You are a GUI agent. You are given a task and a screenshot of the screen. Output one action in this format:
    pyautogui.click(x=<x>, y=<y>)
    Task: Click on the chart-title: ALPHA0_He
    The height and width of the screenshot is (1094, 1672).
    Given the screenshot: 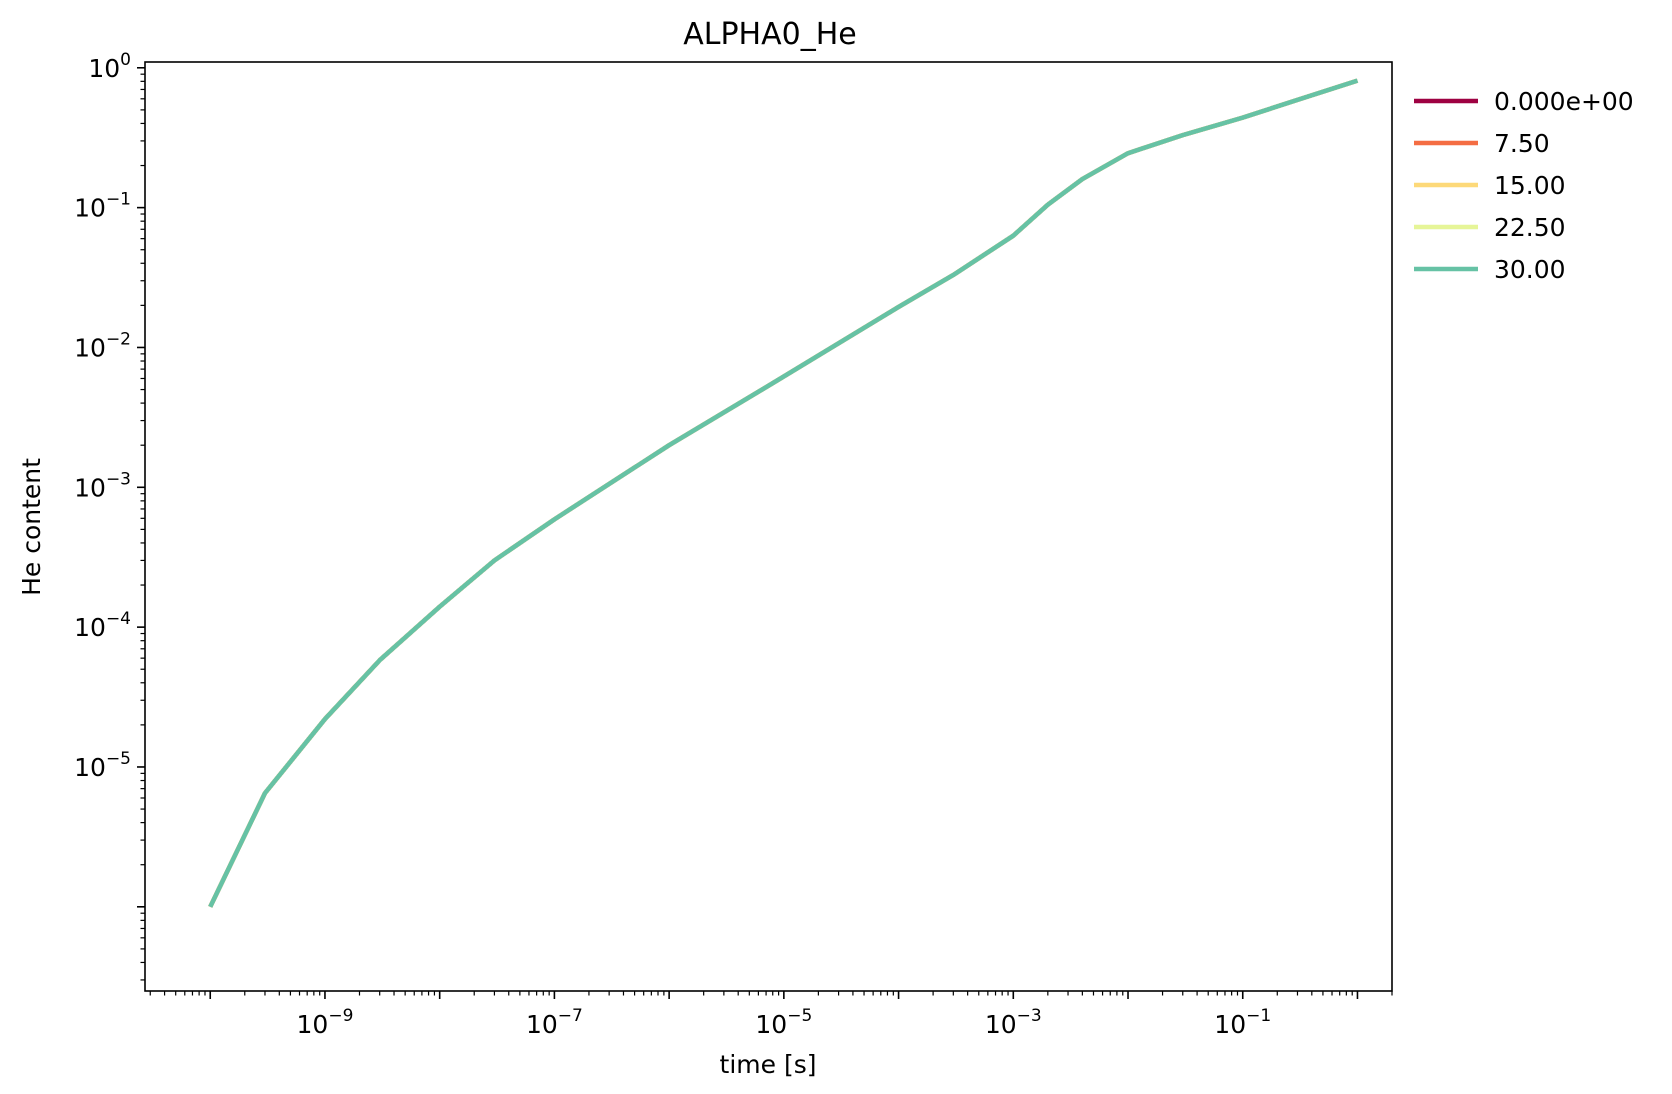 What is the action you would take?
    pyautogui.click(x=770, y=34)
    